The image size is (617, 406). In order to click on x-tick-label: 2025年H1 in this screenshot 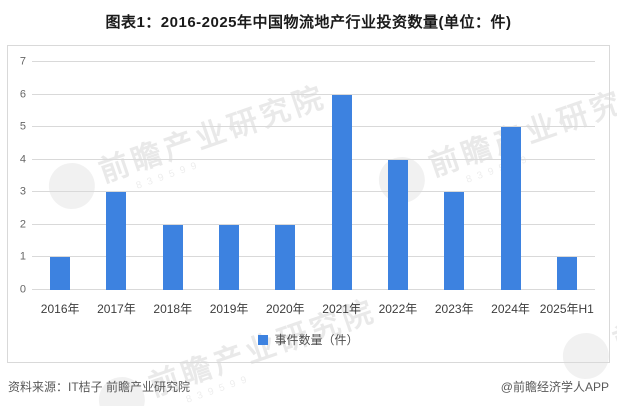, I will do `click(566, 309)`.